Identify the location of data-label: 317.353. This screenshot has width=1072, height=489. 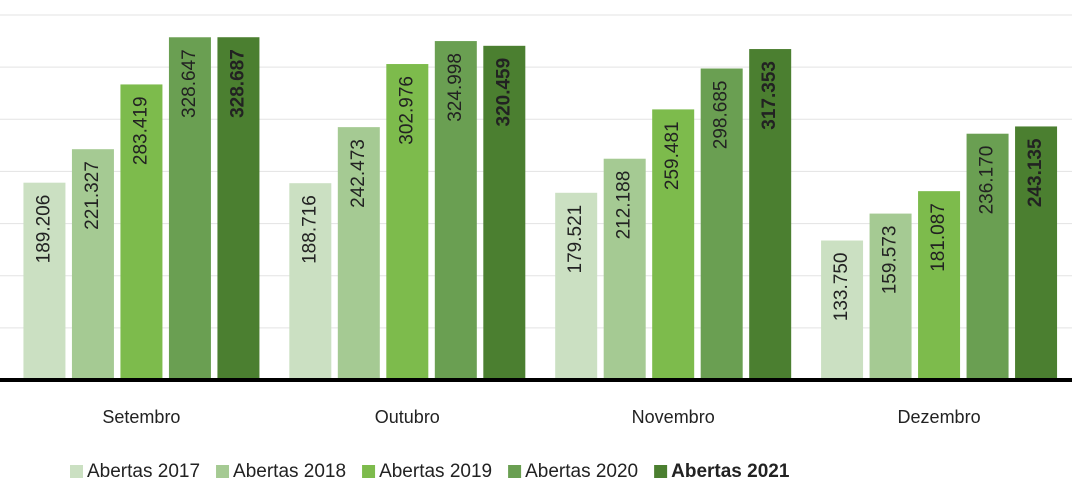
(769, 95).